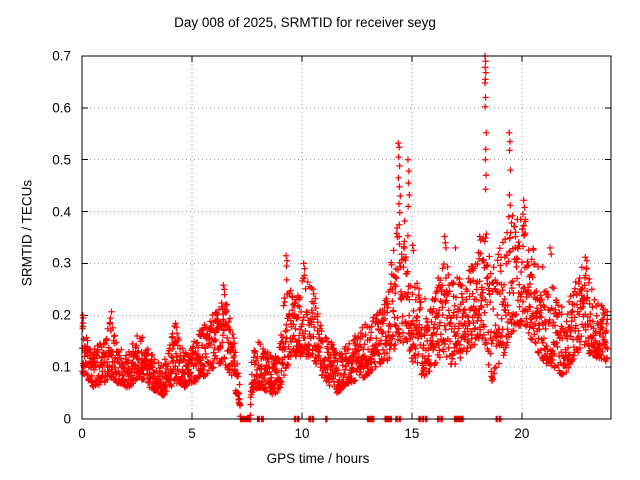  I want to click on y-tick-label: 0.2, so click(61, 315).